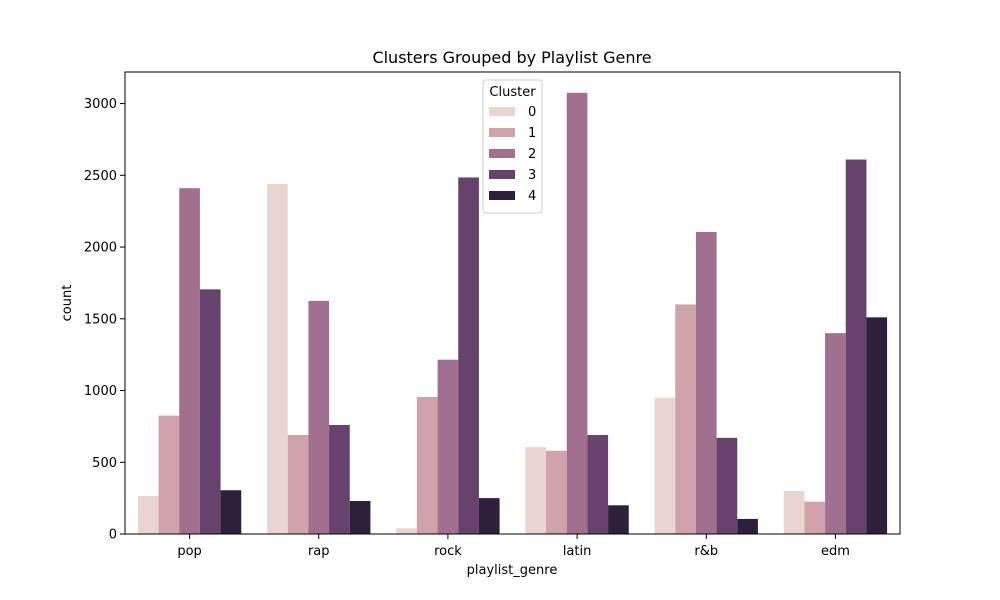  Describe the element at coordinates (532, 196) in the screenshot. I see `legend-label-cluster-4: 4` at that location.